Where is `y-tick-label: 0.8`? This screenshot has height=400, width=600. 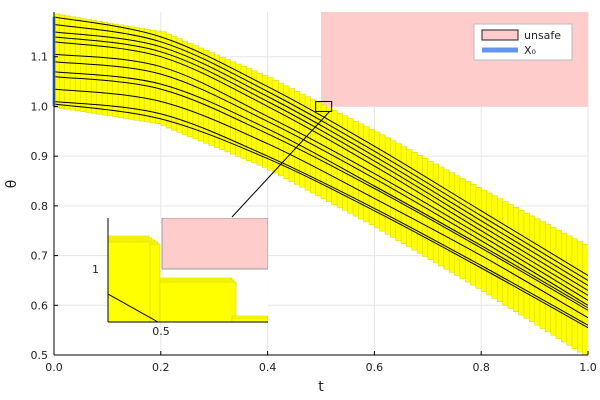
y-tick-label: 0.8 is located at coordinates (40, 206).